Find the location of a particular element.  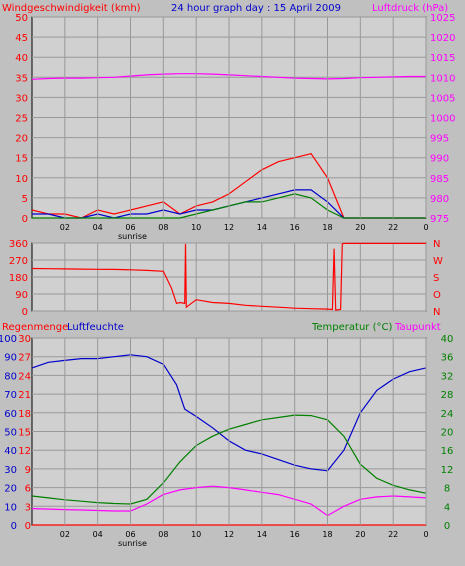

climate-x-tick-label: 08 is located at coordinates (163, 534).